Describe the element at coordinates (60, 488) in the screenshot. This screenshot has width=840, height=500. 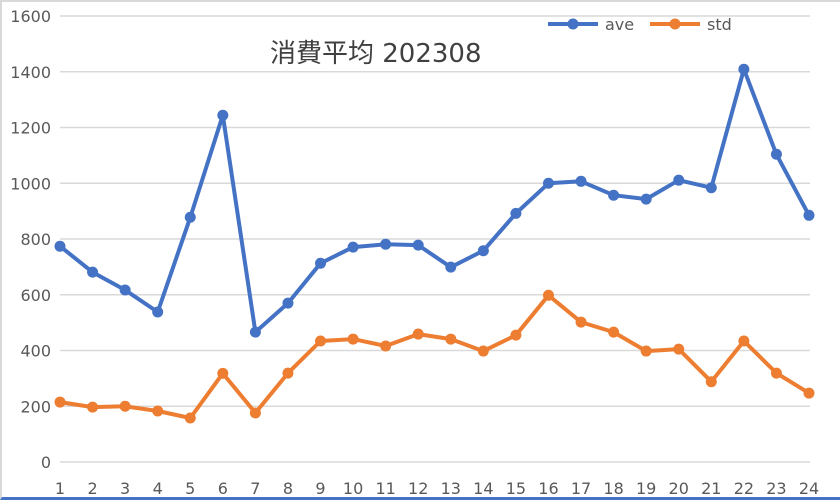
I see `x-tick-label: 1` at that location.